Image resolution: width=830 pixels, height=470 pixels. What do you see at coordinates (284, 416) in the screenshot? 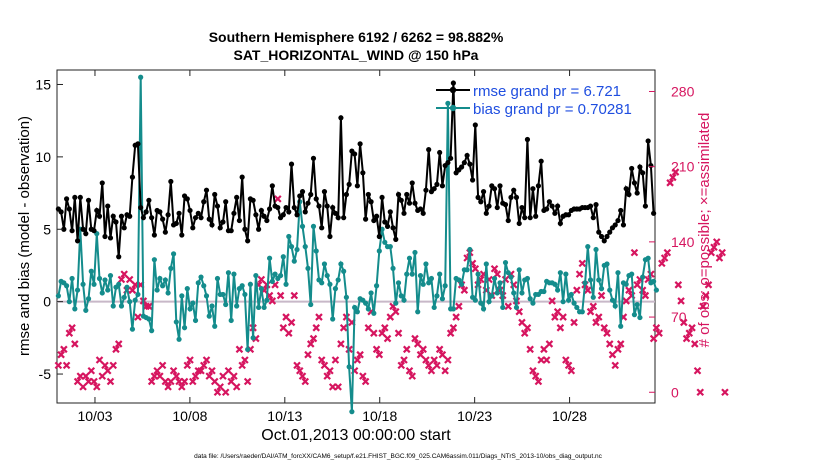
I see `x-tick-label: 10/13` at bounding box center [284, 416].